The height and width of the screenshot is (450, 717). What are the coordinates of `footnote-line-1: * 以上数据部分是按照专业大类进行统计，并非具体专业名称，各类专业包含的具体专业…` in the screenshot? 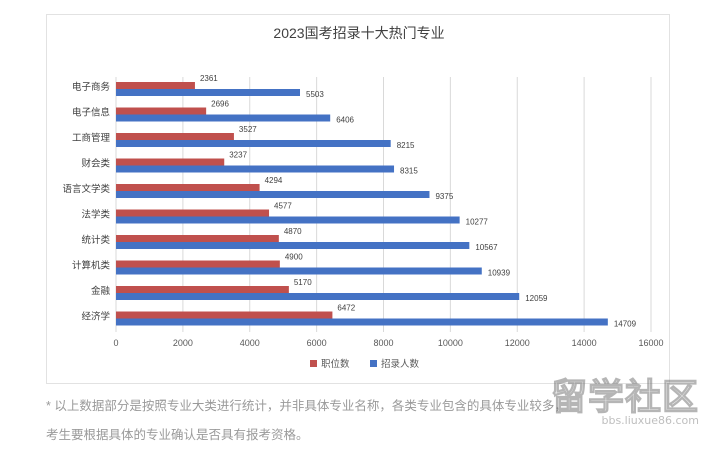 It's located at (306, 406).